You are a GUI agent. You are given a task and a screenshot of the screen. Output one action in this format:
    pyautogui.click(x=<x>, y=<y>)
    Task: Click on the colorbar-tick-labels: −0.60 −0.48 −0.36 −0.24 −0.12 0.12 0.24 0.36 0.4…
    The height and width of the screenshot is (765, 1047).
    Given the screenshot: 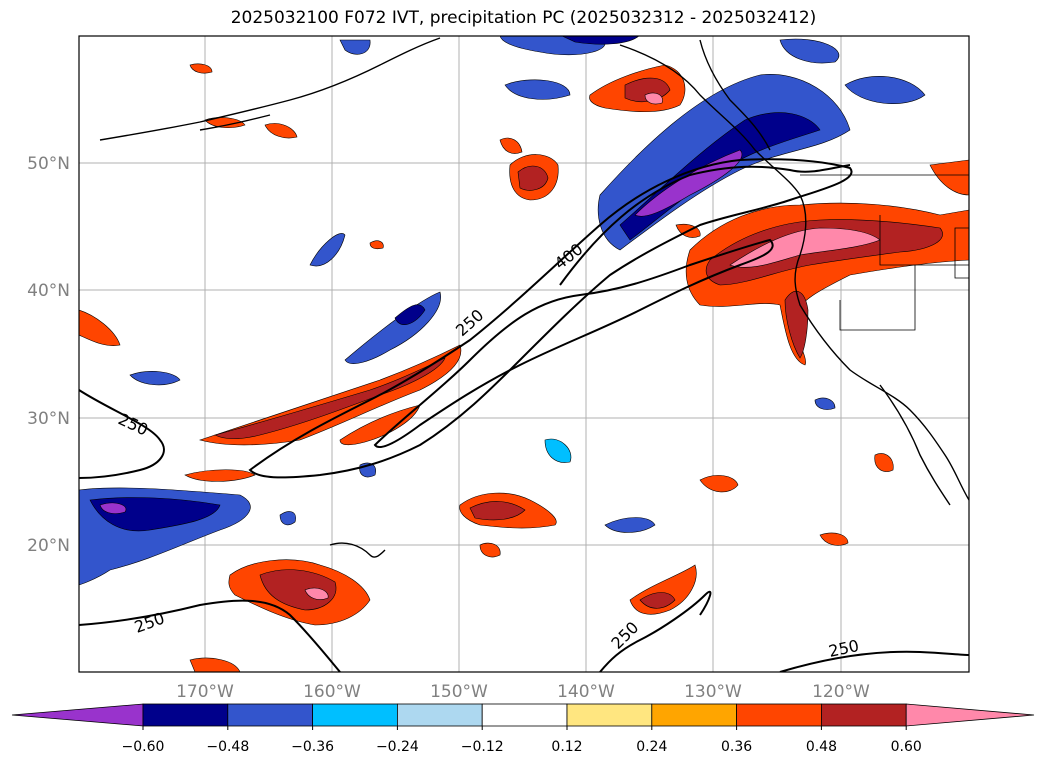 What is the action you would take?
    pyautogui.click(x=522, y=740)
    